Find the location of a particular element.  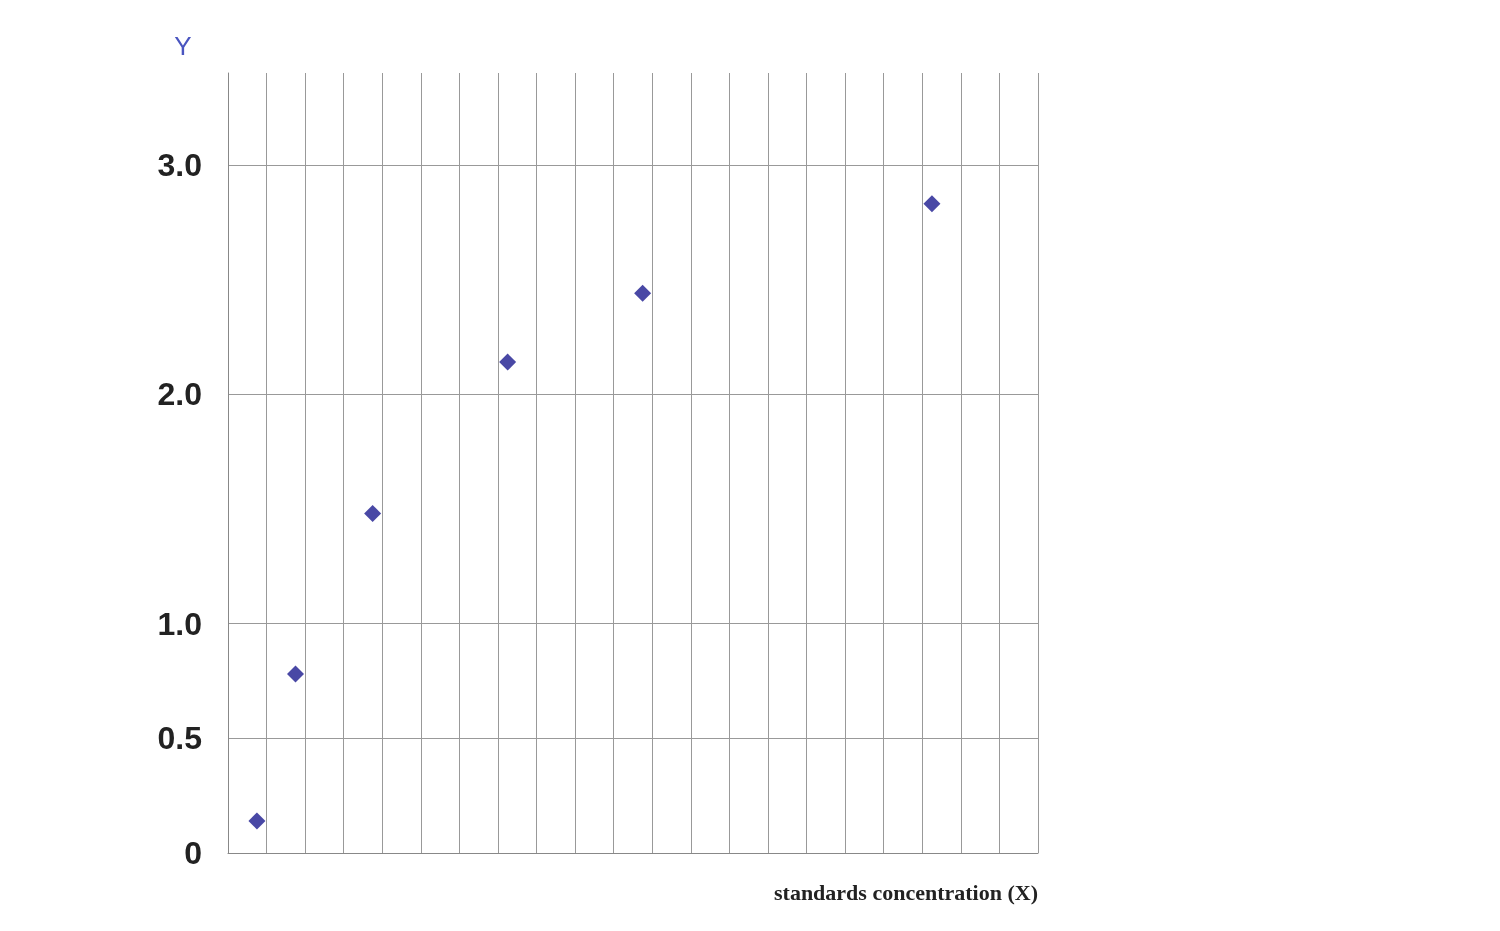

y-tick-label: 1.0 is located at coordinates (179, 623).